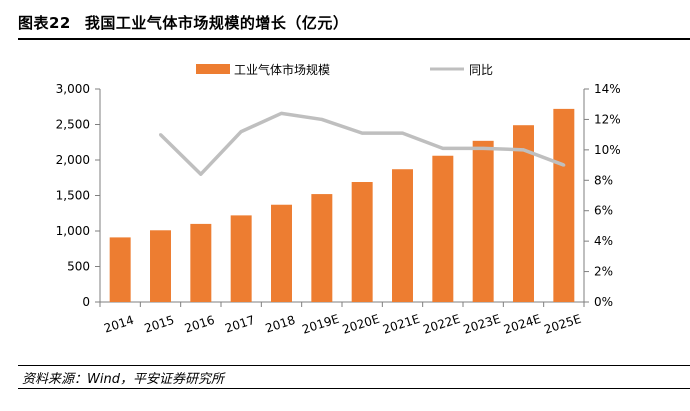  Describe the element at coordinates (354, 388) in the screenshot. I see `footer-rule` at that location.